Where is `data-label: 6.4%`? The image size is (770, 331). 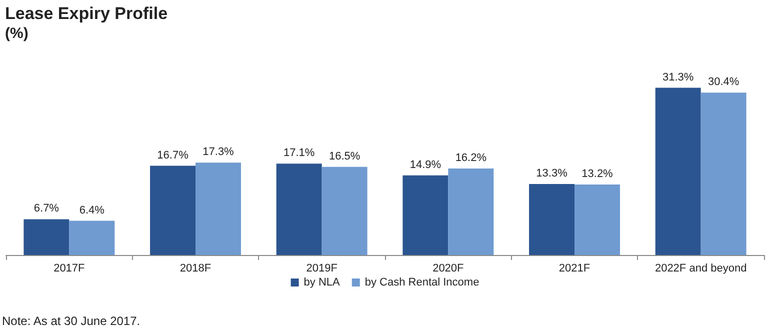
data-label: 6.4% is located at coordinates (92, 210).